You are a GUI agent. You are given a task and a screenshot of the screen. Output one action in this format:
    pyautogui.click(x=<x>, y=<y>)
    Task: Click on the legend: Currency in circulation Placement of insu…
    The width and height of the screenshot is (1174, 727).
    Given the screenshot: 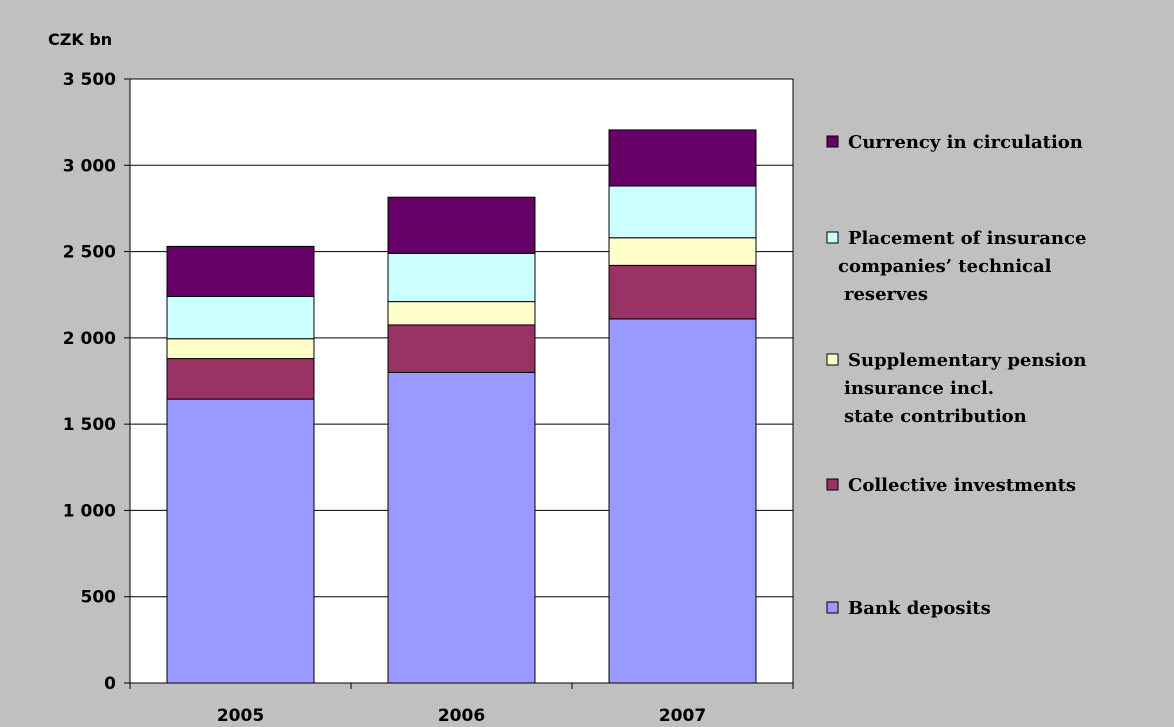 What is the action you would take?
    pyautogui.click(x=956, y=375)
    